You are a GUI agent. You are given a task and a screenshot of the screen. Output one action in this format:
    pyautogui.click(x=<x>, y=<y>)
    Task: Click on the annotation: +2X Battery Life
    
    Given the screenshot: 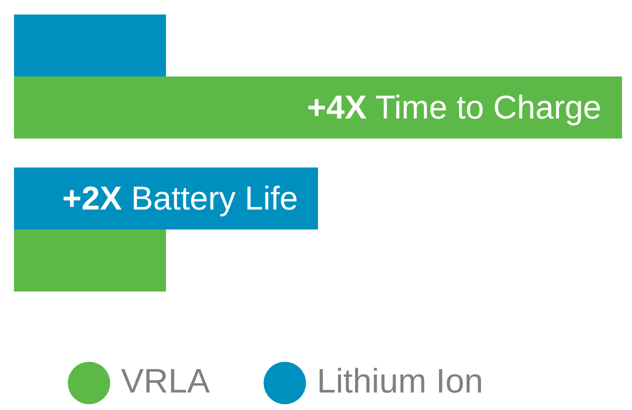 What is the action you would take?
    pyautogui.click(x=180, y=198)
    